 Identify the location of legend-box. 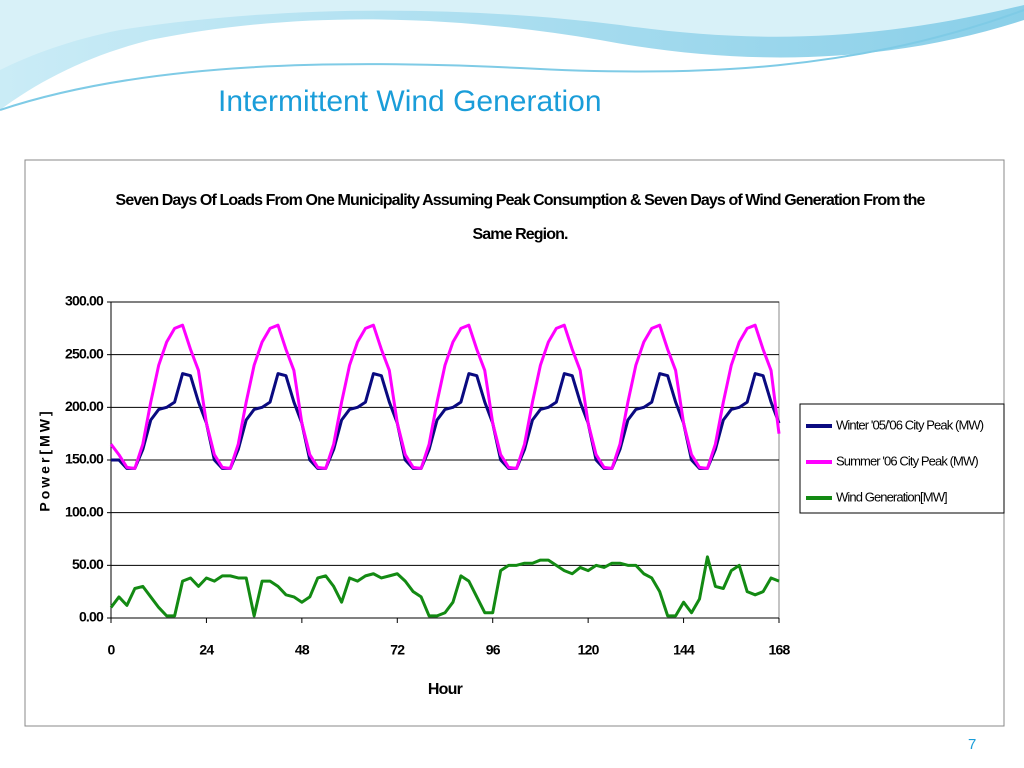
(902, 458).